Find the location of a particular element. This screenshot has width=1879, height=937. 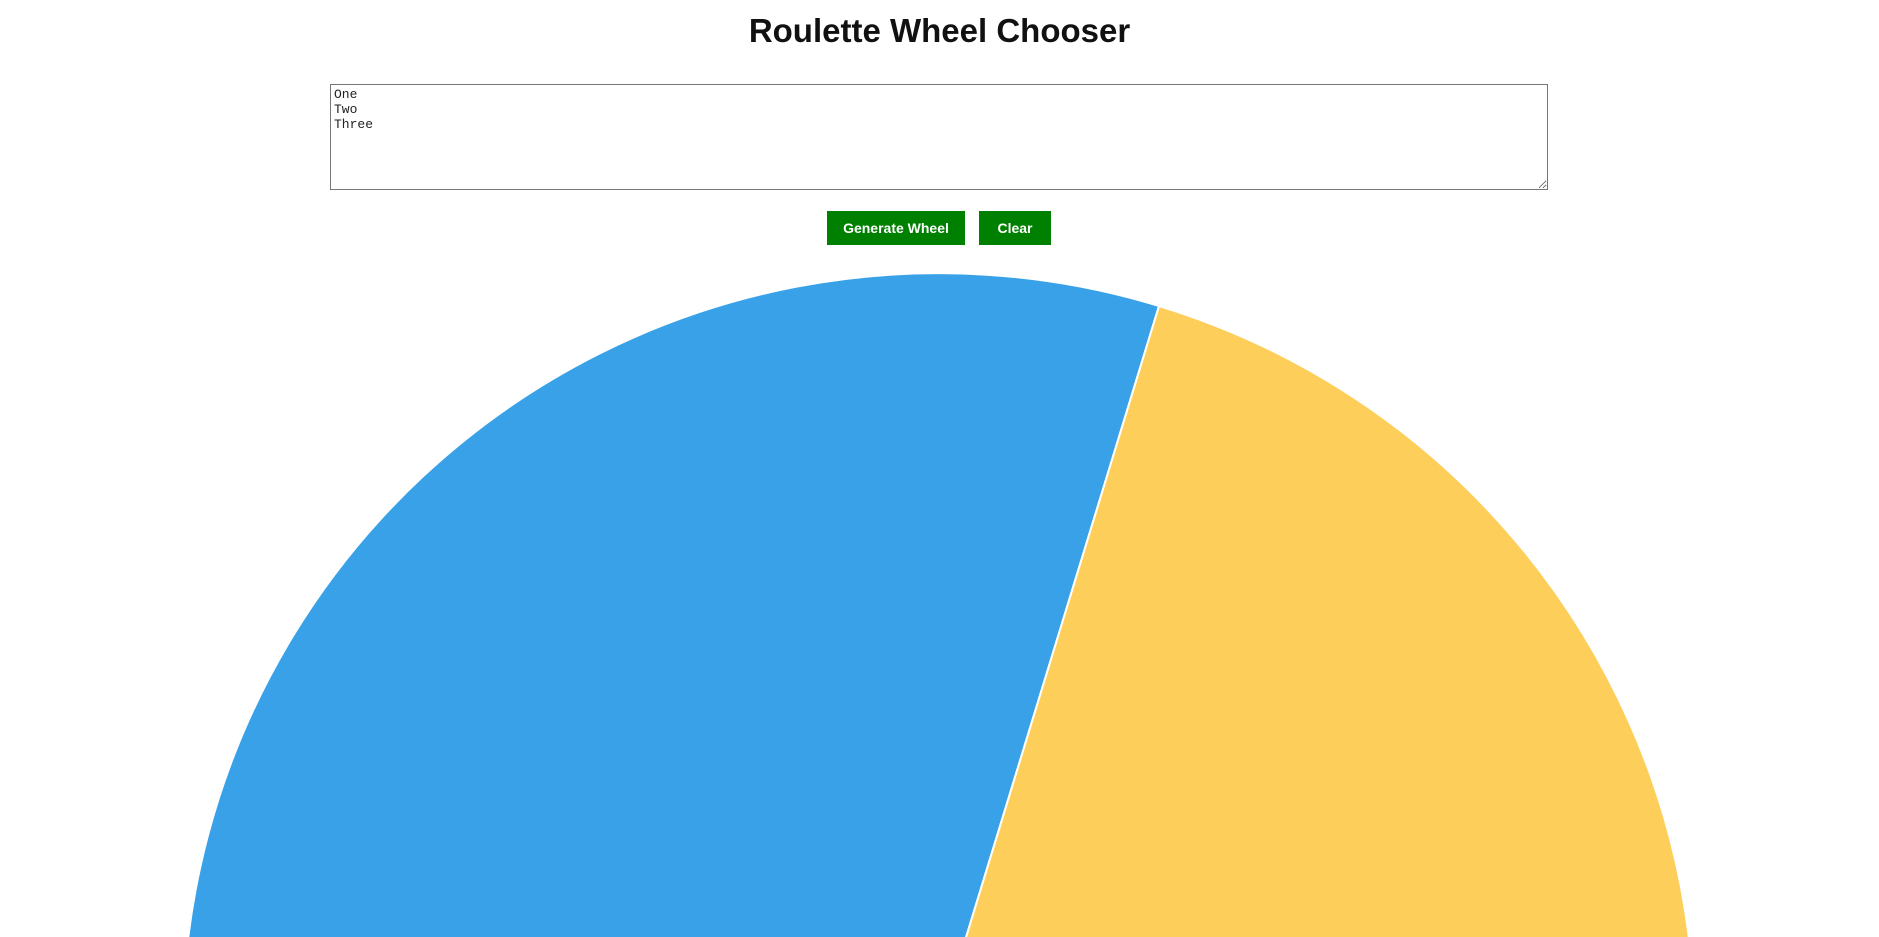

page-title: Roulette Wheel Chooser is located at coordinates (939, 30).